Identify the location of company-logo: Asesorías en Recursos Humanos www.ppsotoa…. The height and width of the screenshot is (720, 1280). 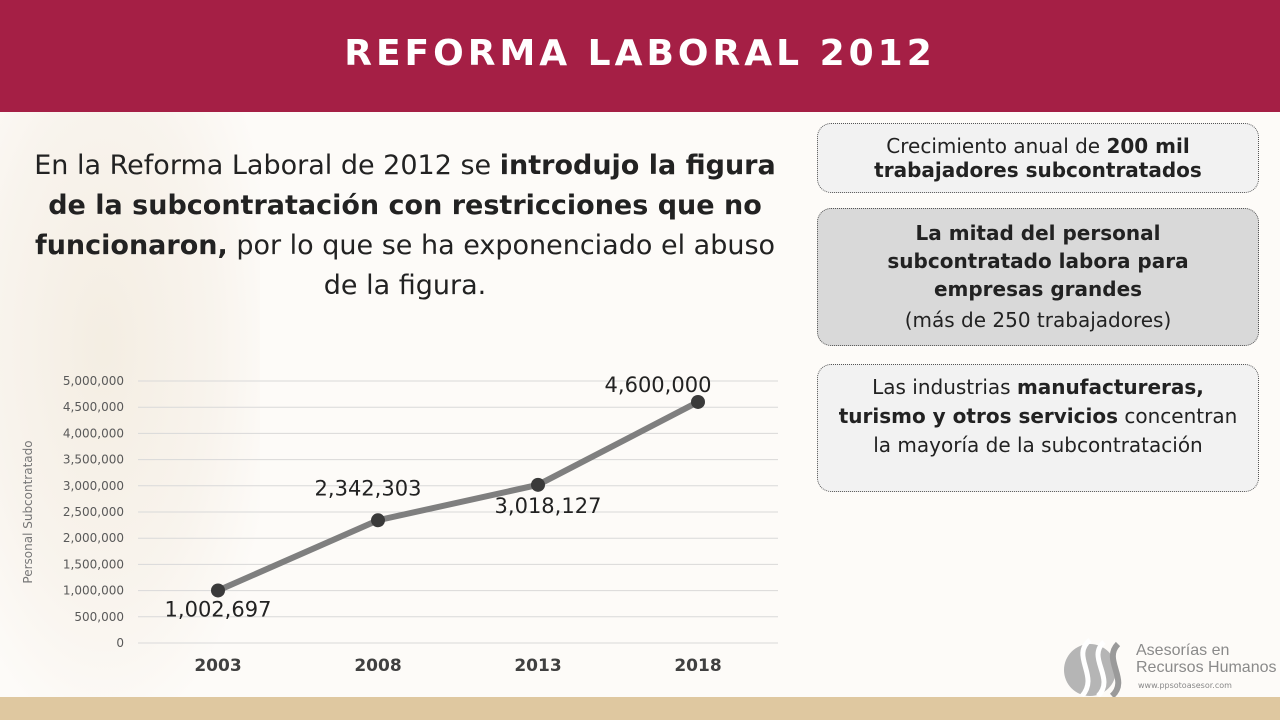
(1168, 667).